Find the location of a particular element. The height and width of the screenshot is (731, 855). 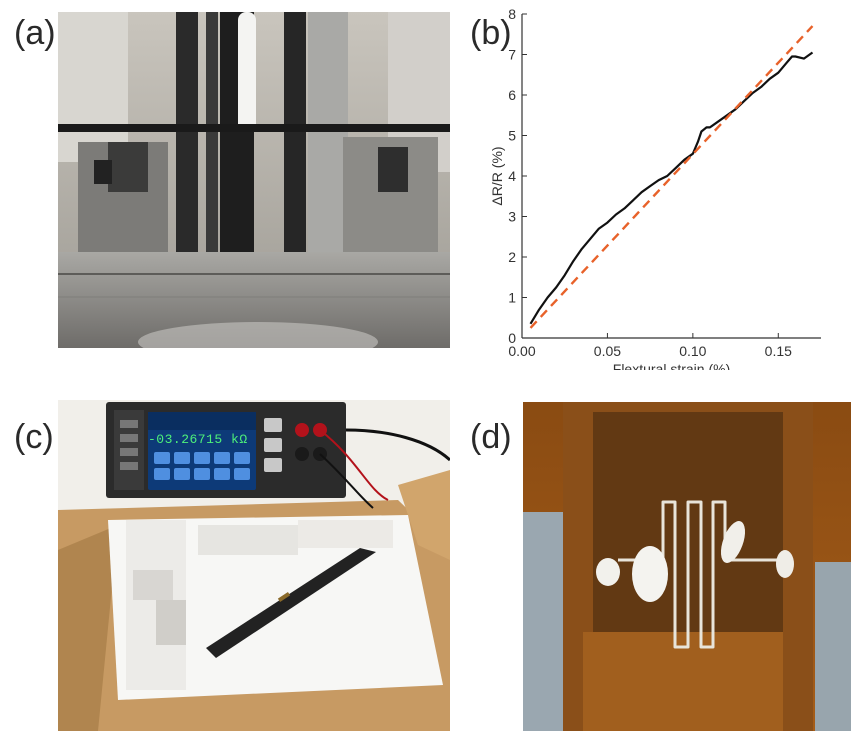

x-tick-label: 0.00 is located at coordinates (521, 351).